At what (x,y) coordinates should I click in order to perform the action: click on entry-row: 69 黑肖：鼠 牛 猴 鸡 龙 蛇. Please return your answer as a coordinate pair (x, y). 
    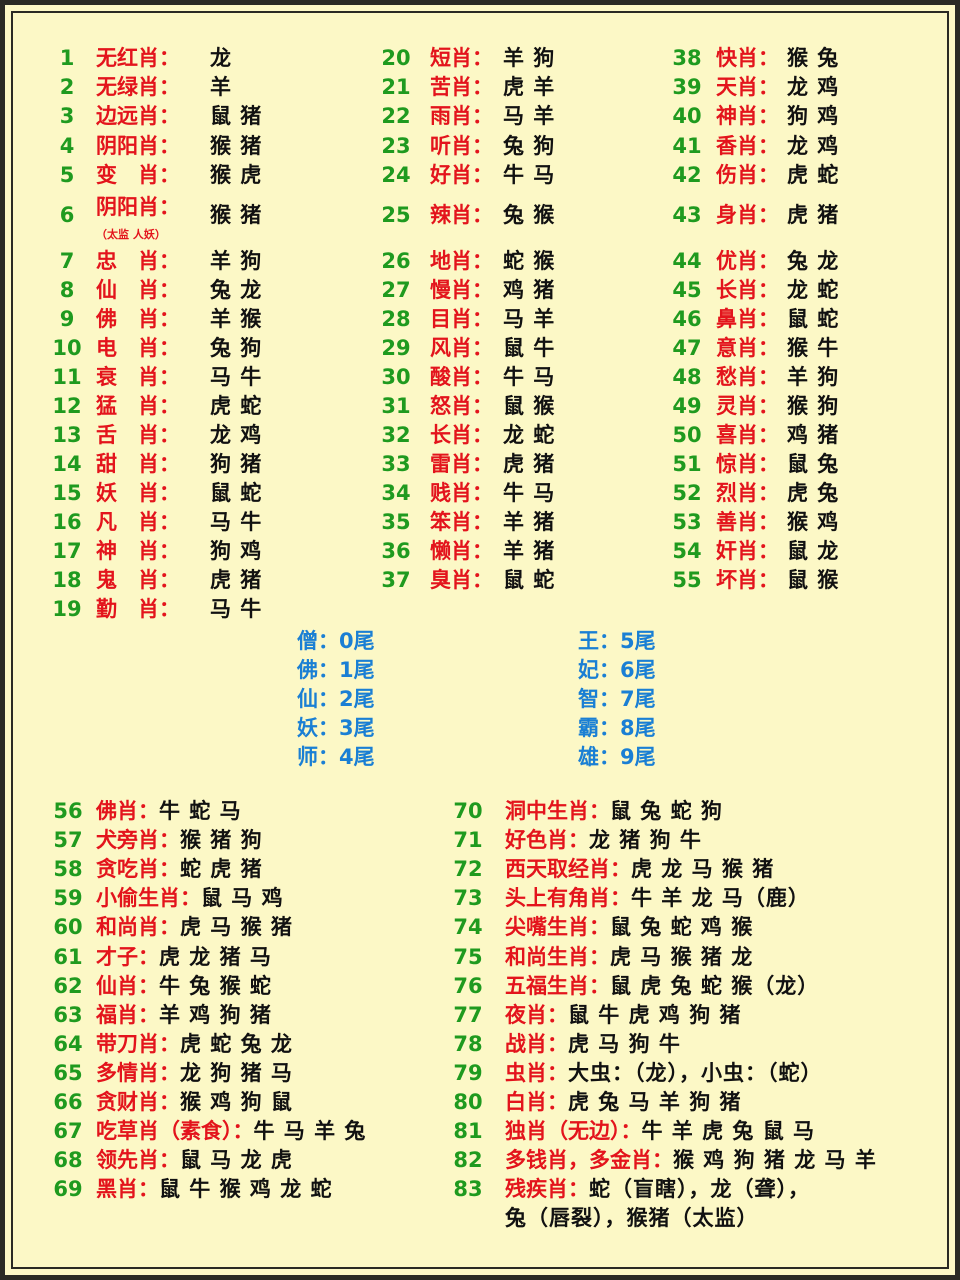
    Looking at the image, I should click on (193, 1189).